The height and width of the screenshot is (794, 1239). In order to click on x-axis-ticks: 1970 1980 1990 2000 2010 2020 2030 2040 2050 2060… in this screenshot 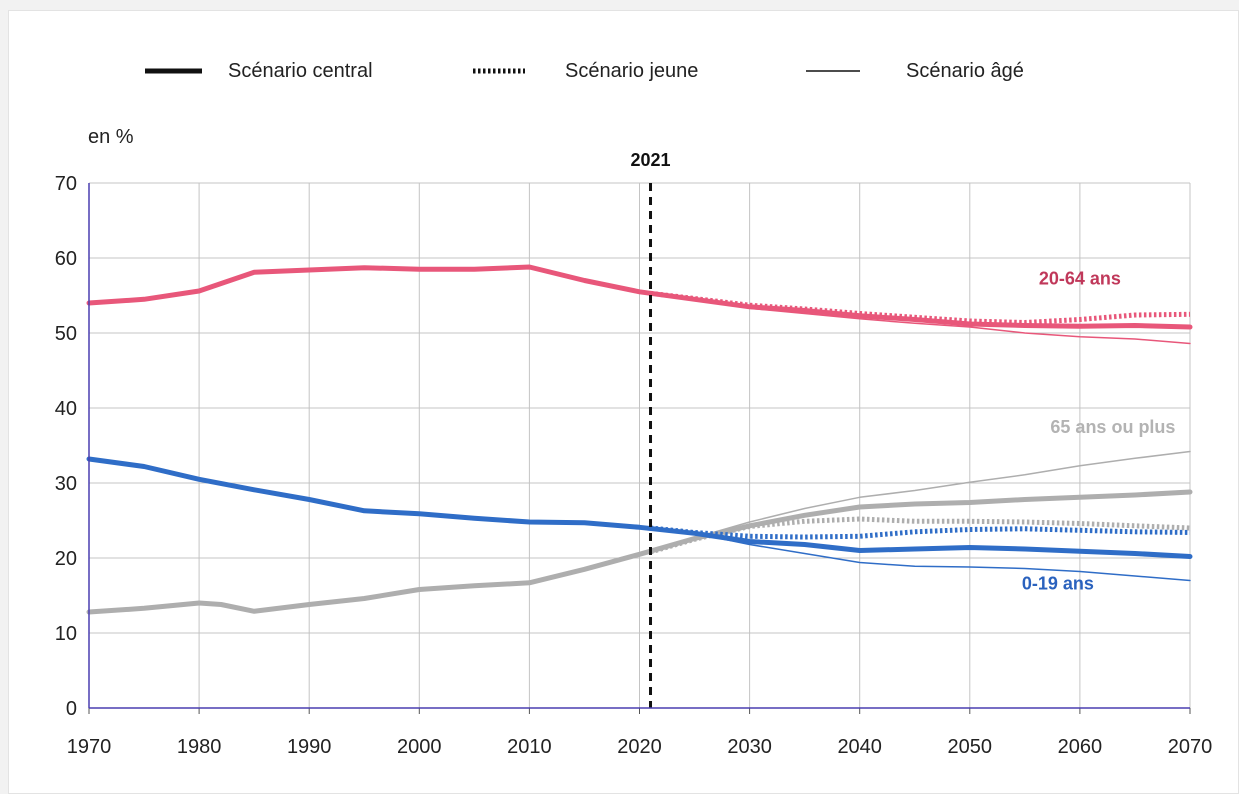, I will do `click(640, 733)`.